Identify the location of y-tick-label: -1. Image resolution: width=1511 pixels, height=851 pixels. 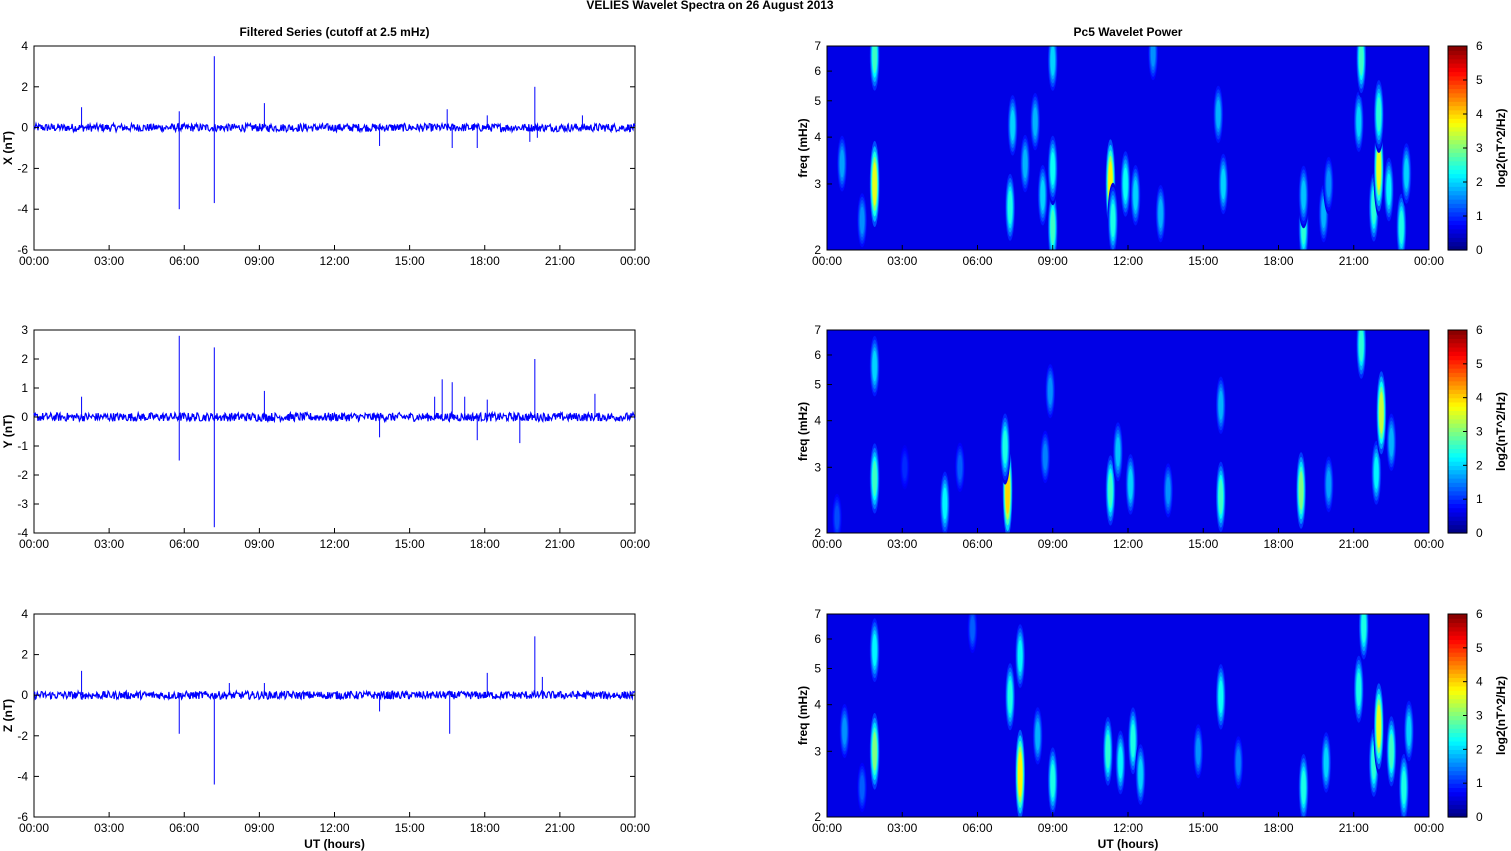
(22, 446).